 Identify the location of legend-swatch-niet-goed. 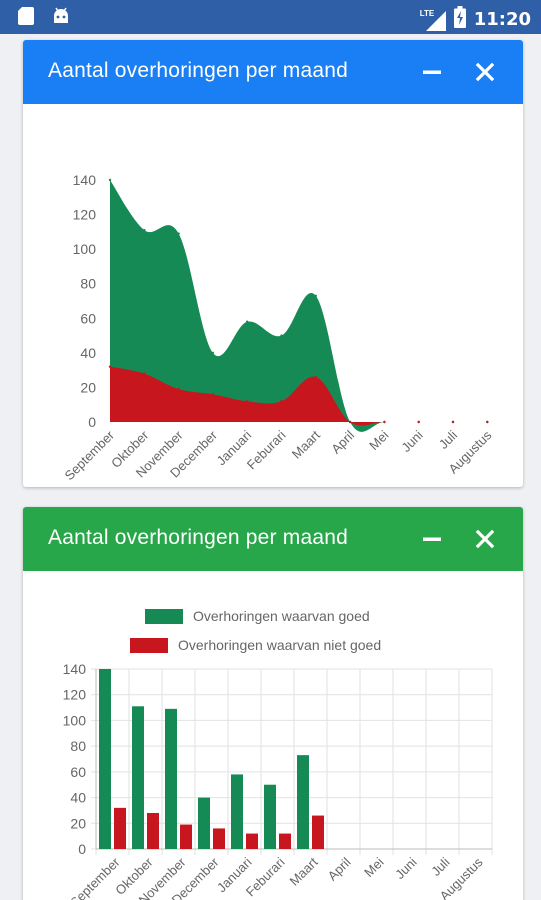
(149, 645).